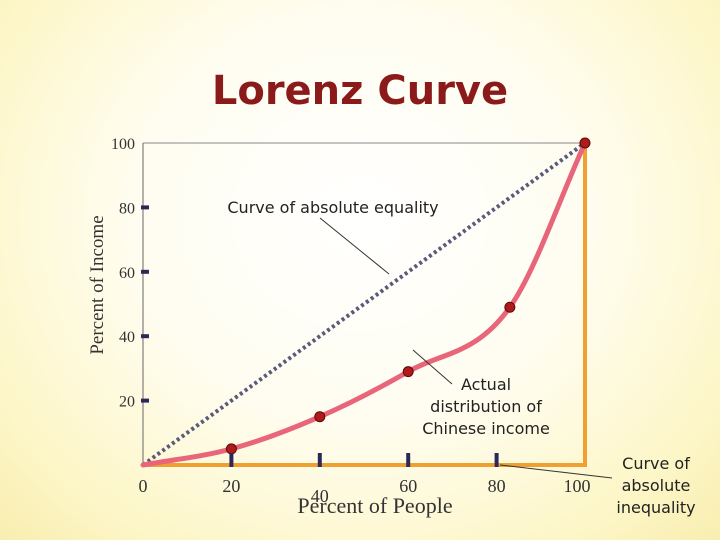 The height and width of the screenshot is (540, 720). I want to click on x-tick-label: 100, so click(577, 486).